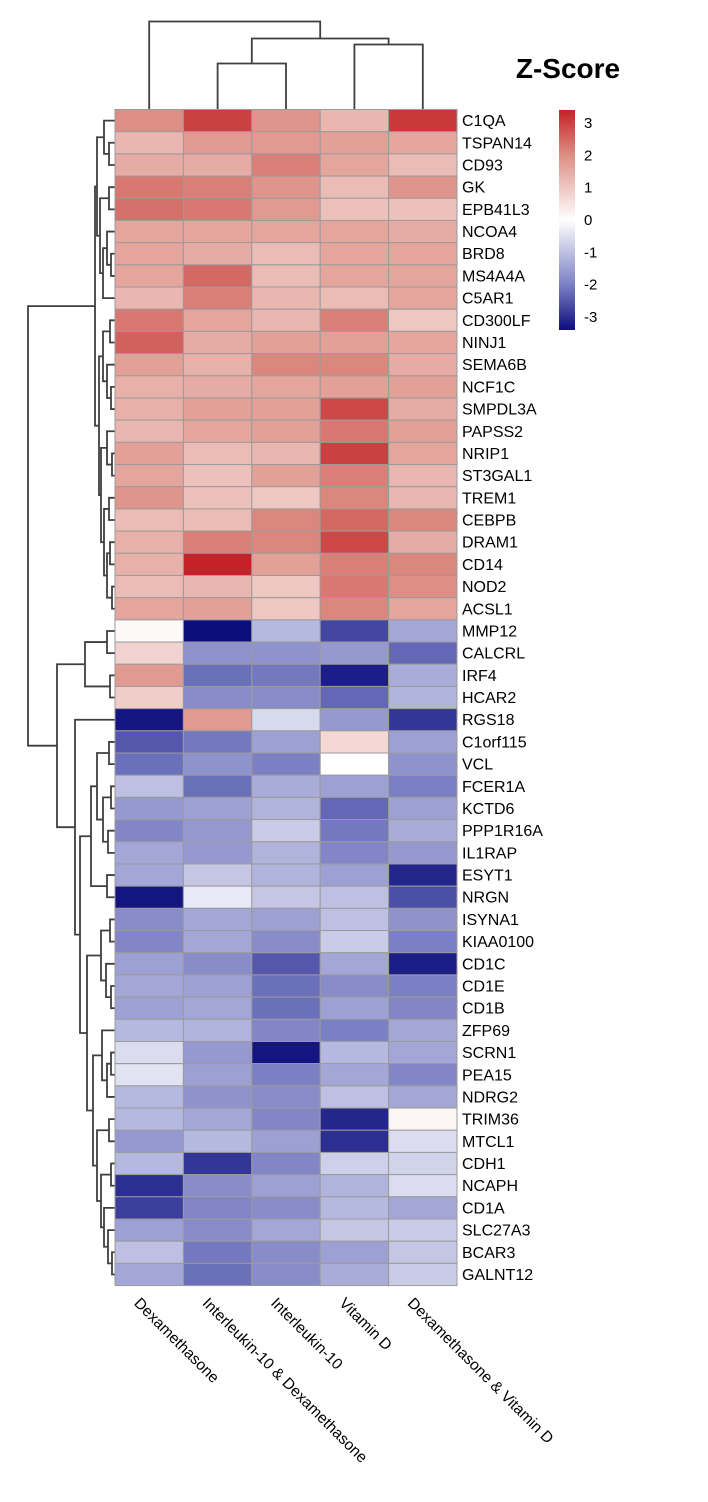 The width and height of the screenshot is (708, 1502). I want to click on row-label: NDRG2, so click(490, 1097).